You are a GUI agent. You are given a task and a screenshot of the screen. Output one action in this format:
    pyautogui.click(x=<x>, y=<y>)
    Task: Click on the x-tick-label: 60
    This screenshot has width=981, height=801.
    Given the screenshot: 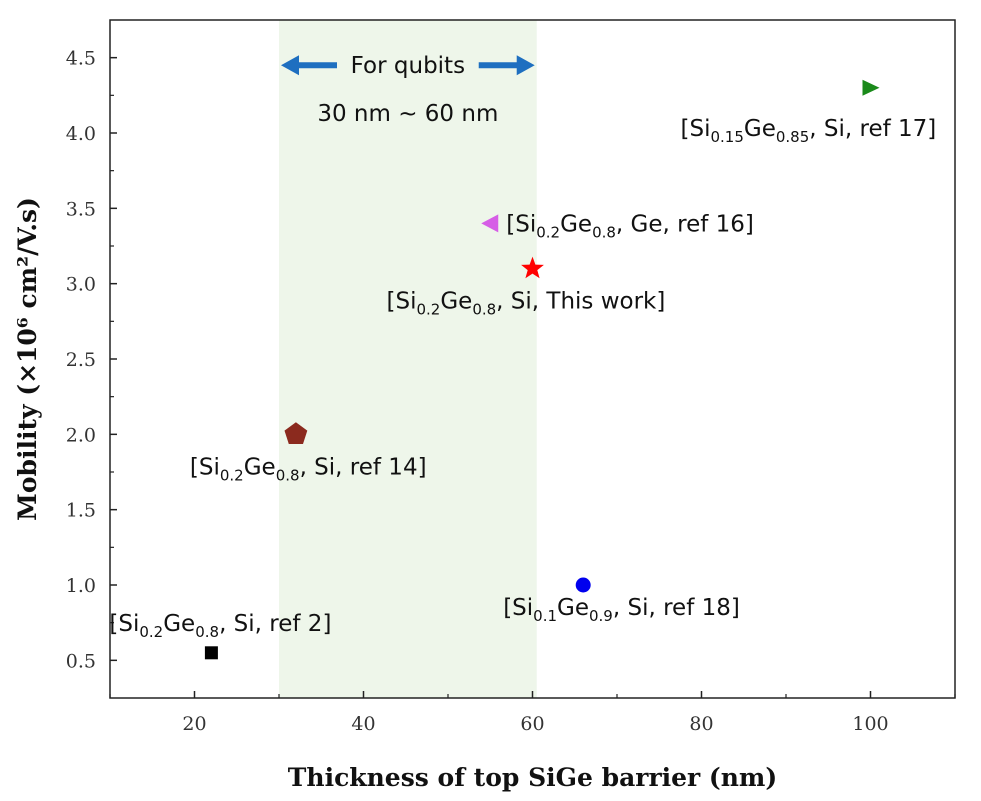 What is the action you would take?
    pyautogui.click(x=532, y=724)
    